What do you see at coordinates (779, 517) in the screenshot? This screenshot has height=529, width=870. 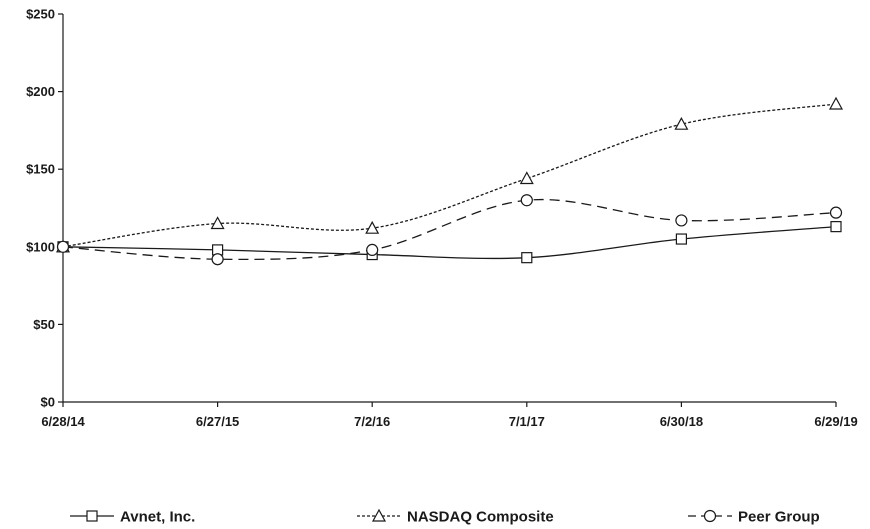 I see `legend-label: Peer Group` at bounding box center [779, 517].